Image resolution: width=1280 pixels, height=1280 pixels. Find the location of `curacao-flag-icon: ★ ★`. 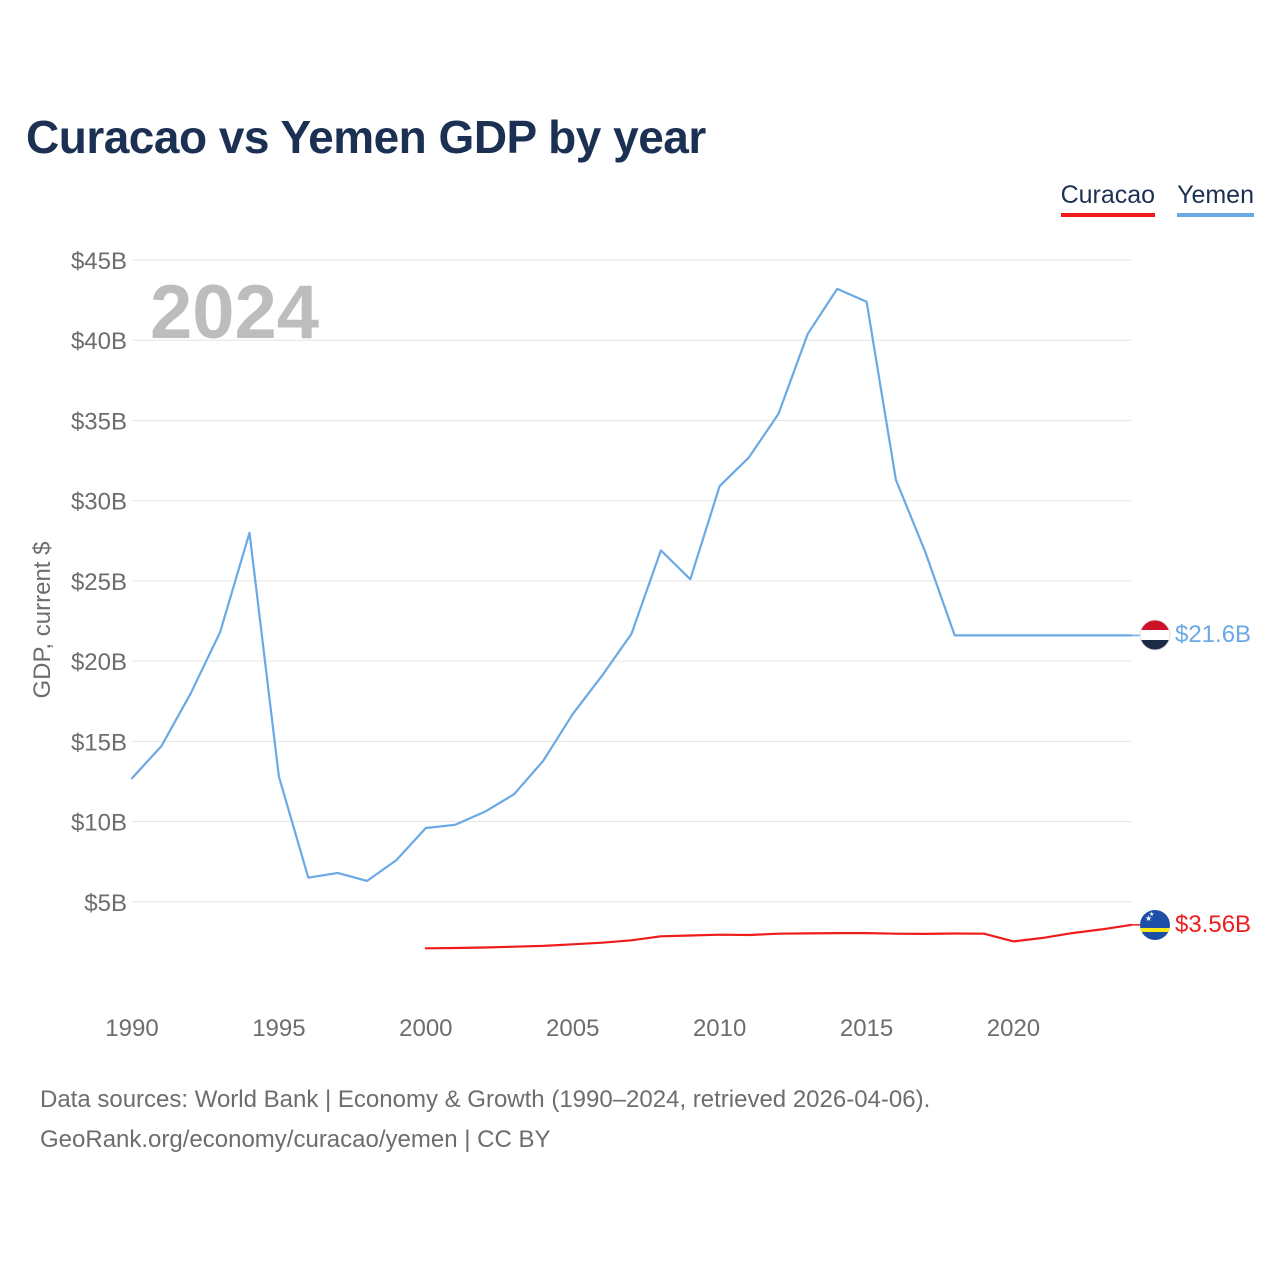

curacao-flag-icon: ★ ★ is located at coordinates (1155, 925).